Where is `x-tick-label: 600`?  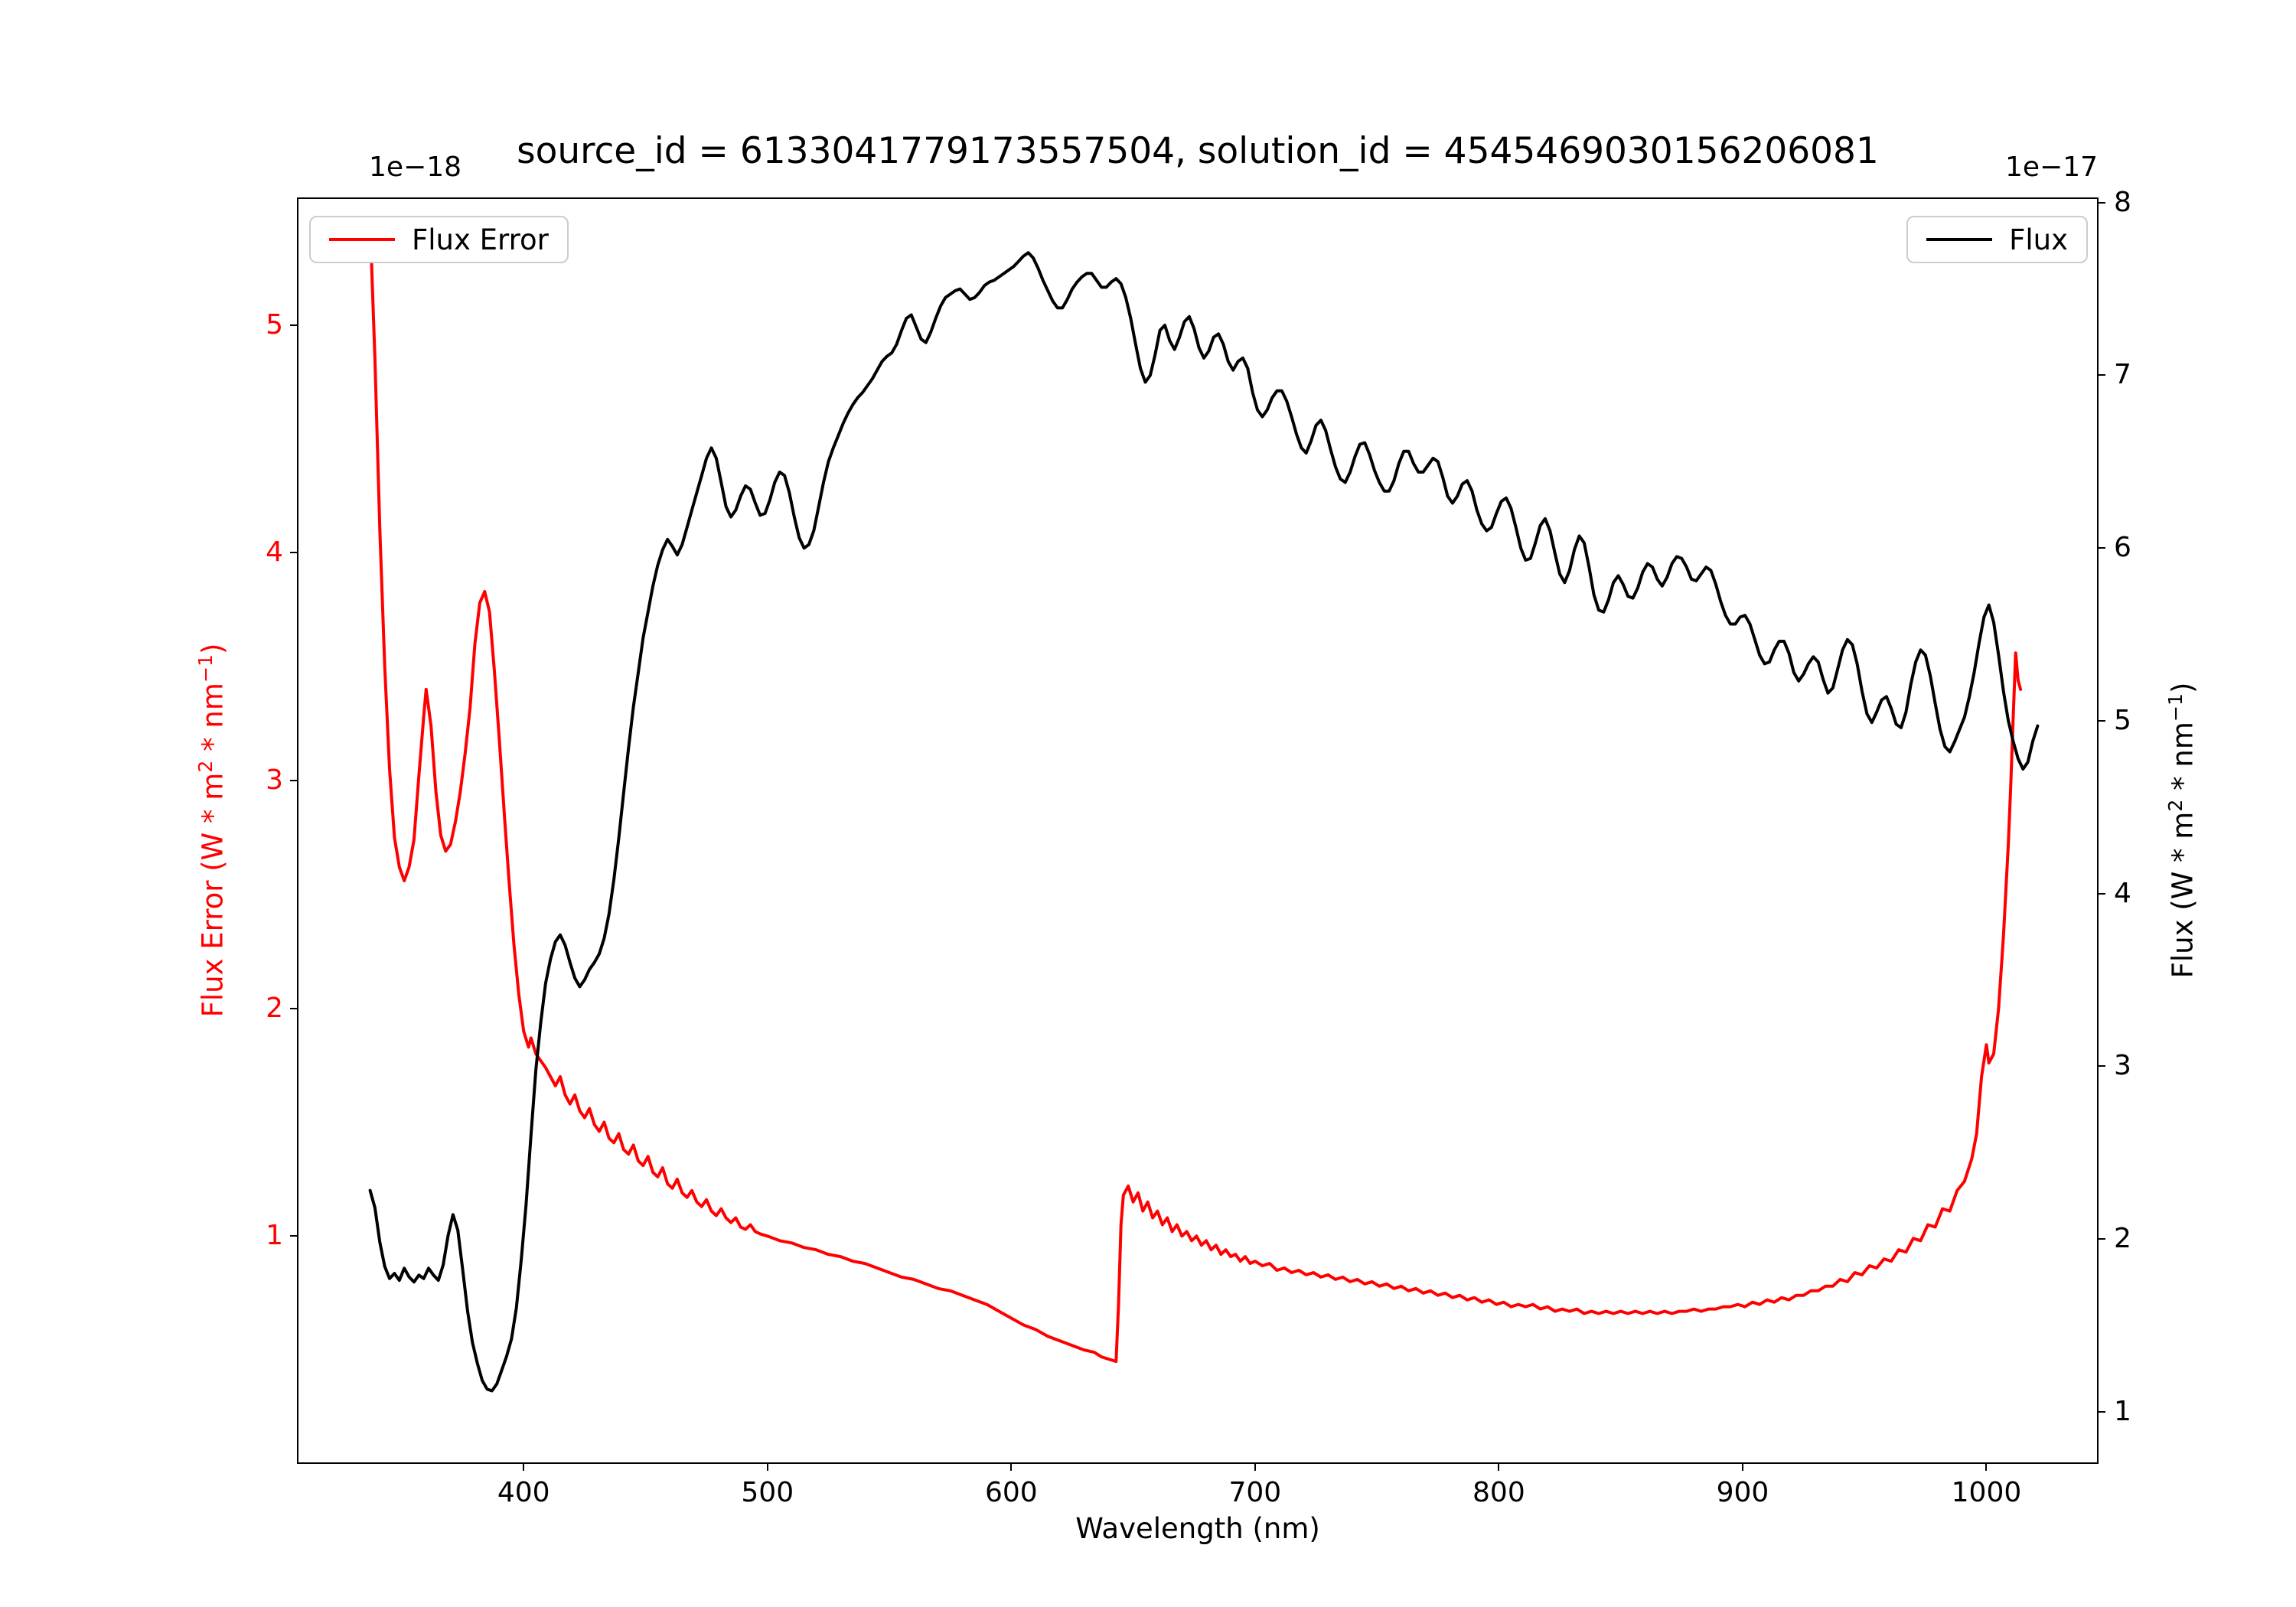
x-tick-label: 600 is located at coordinates (1011, 1492).